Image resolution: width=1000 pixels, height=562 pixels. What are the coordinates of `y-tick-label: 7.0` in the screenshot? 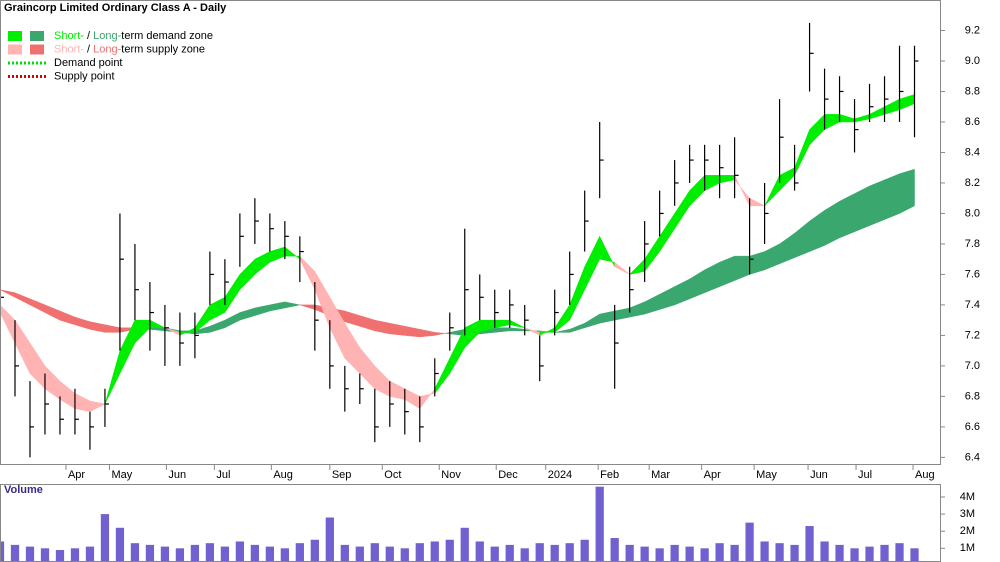 It's located at (972, 366).